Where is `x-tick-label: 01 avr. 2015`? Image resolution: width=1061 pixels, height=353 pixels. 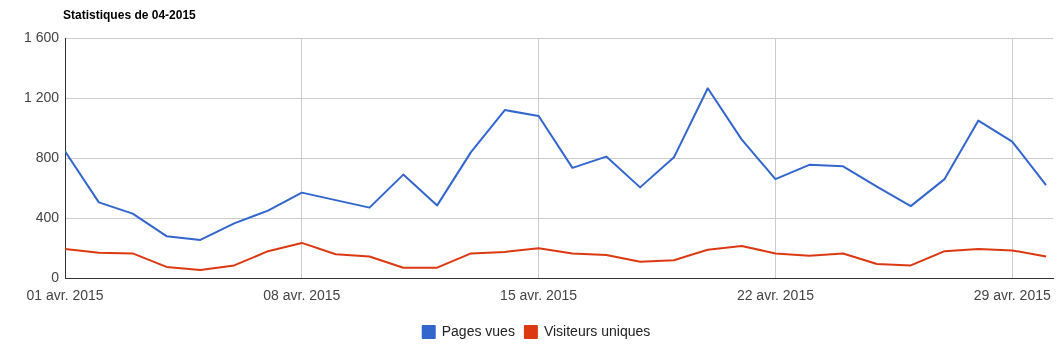
x-tick-label: 01 avr. 2015 is located at coordinates (65, 295).